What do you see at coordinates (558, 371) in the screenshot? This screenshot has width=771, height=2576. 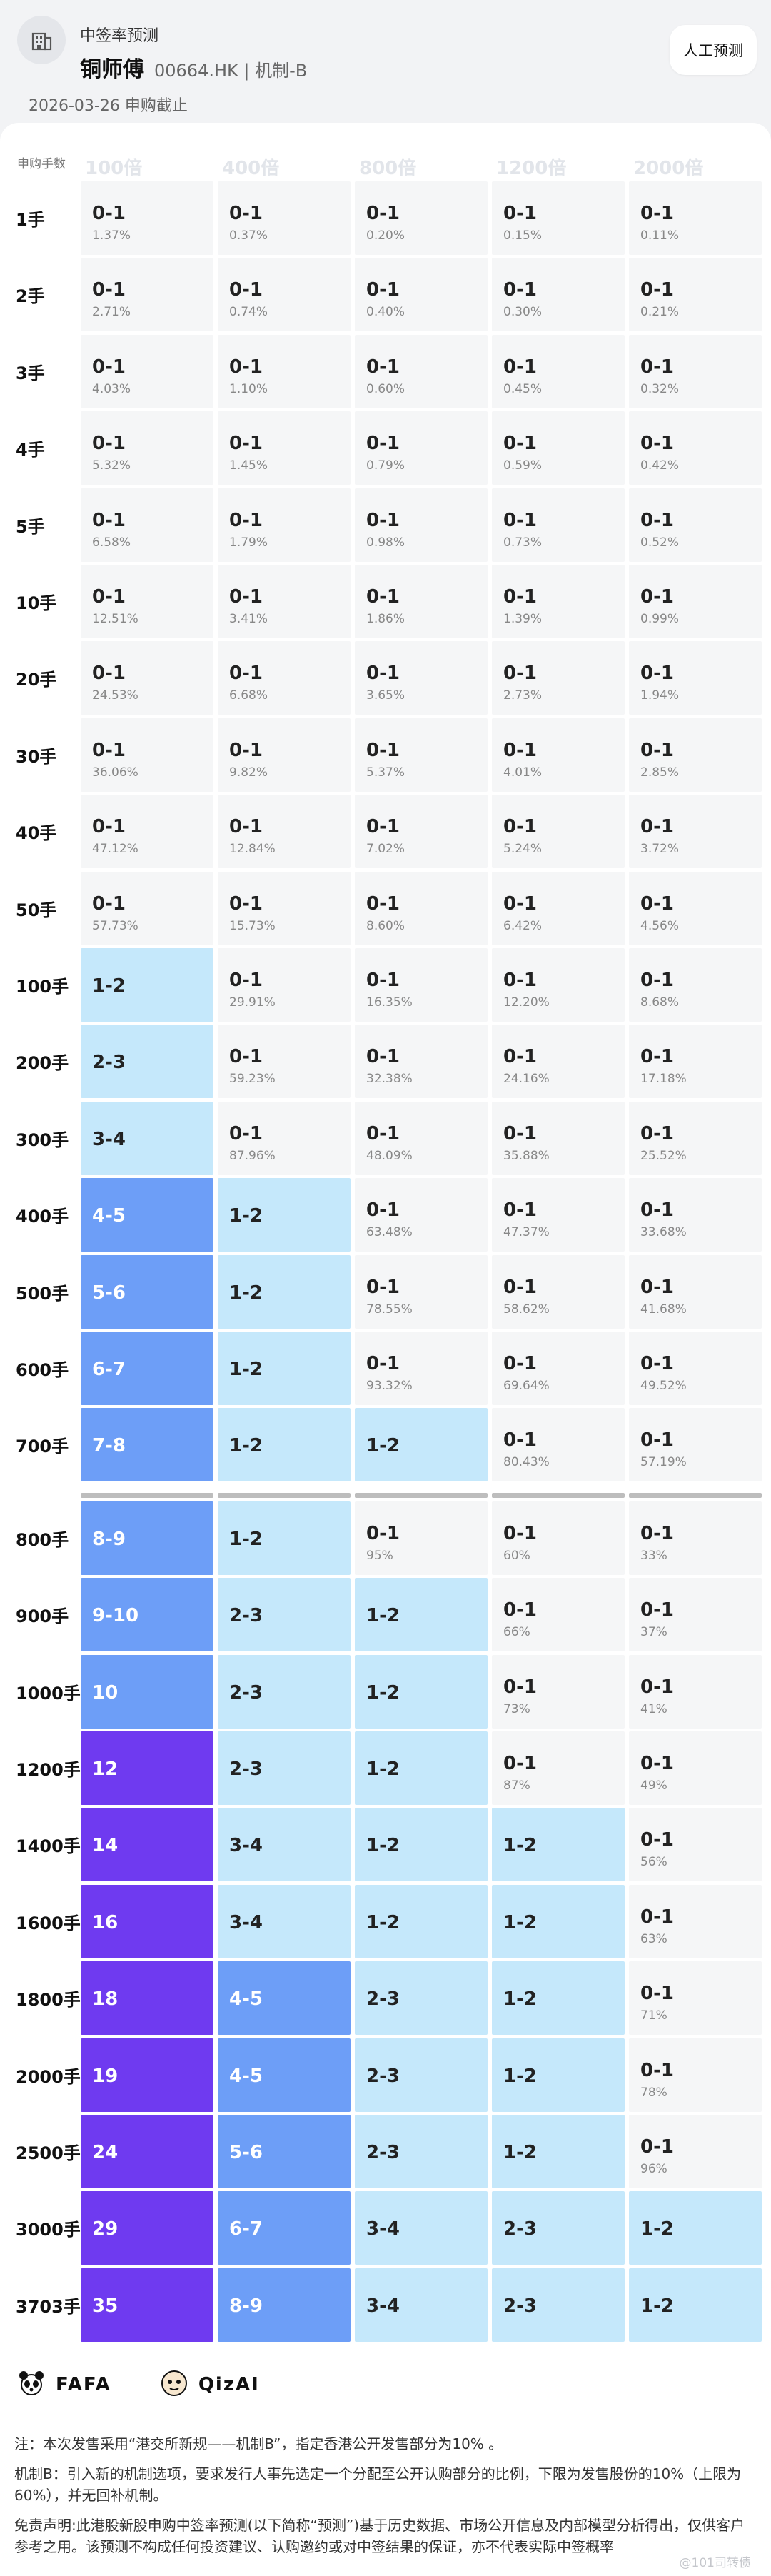 I see `table-cell: 0-1 0.45%` at bounding box center [558, 371].